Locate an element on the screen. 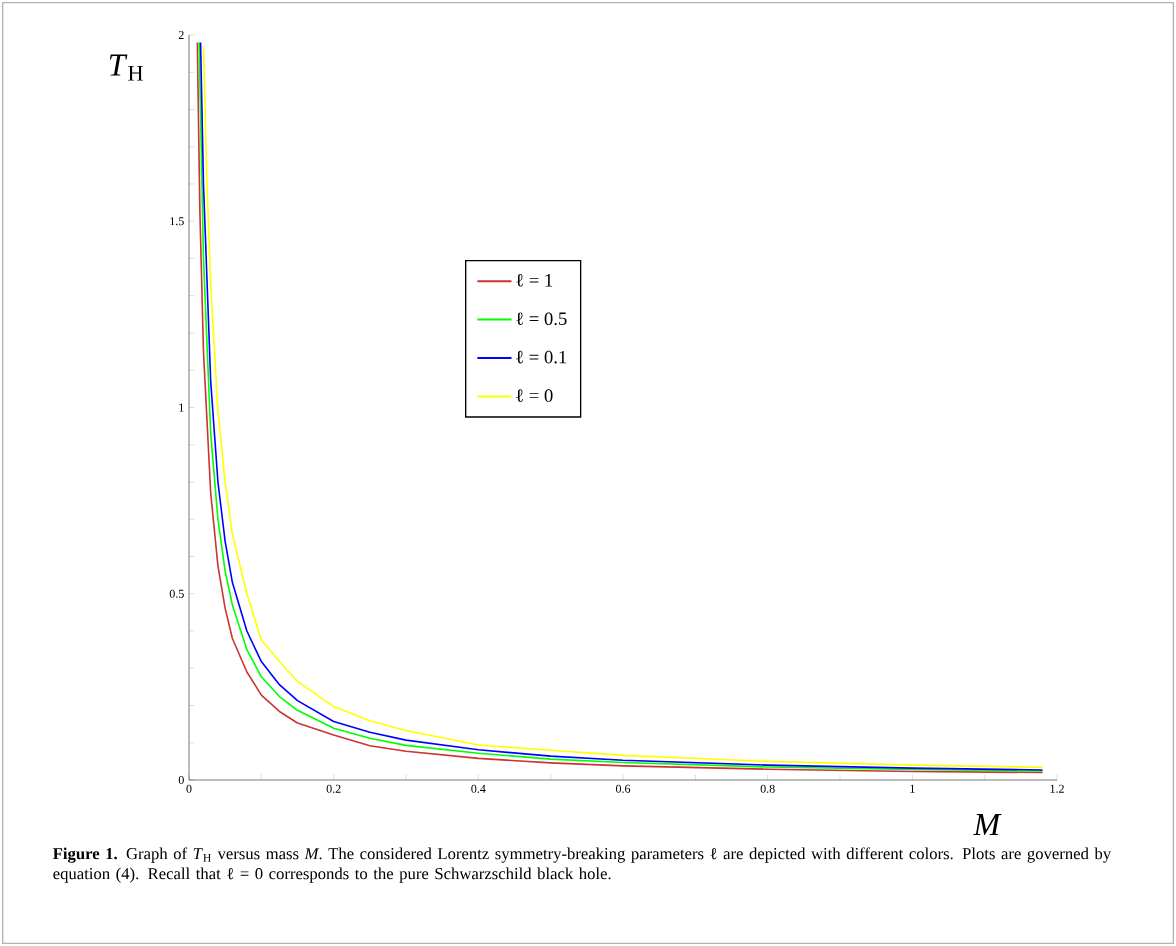  x-tick-label: 1.2 is located at coordinates (1057, 788).